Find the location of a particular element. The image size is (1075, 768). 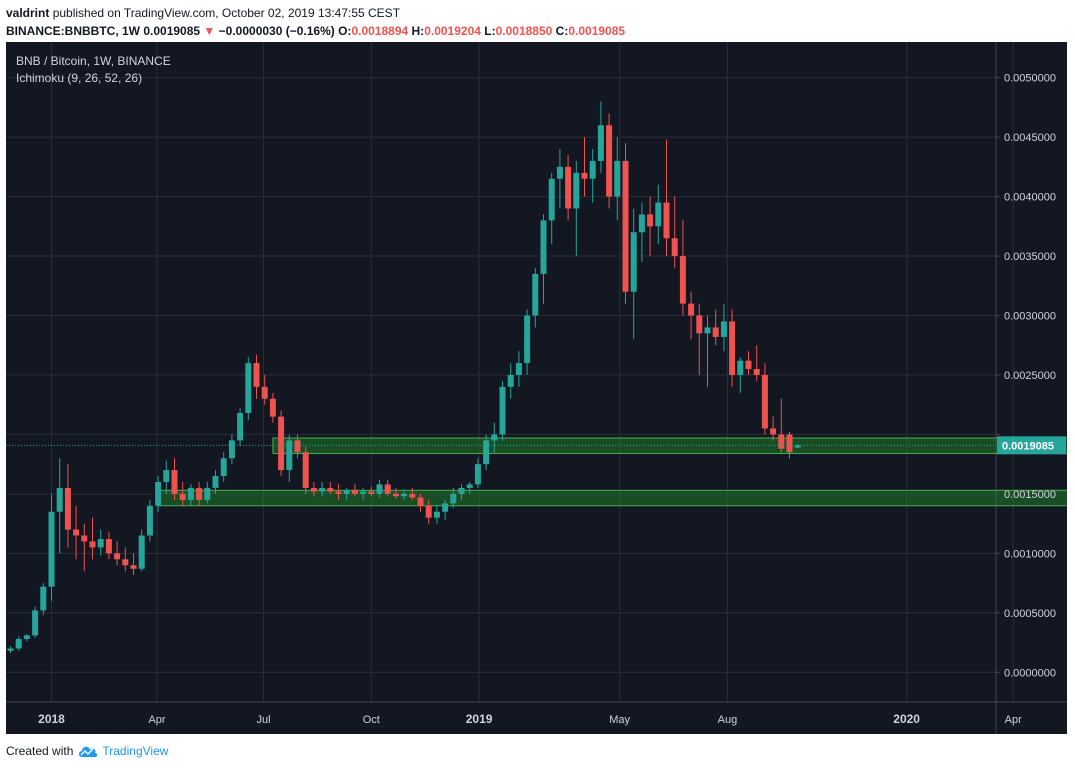

y-tick-label: 0.0050000 is located at coordinates (1030, 79).